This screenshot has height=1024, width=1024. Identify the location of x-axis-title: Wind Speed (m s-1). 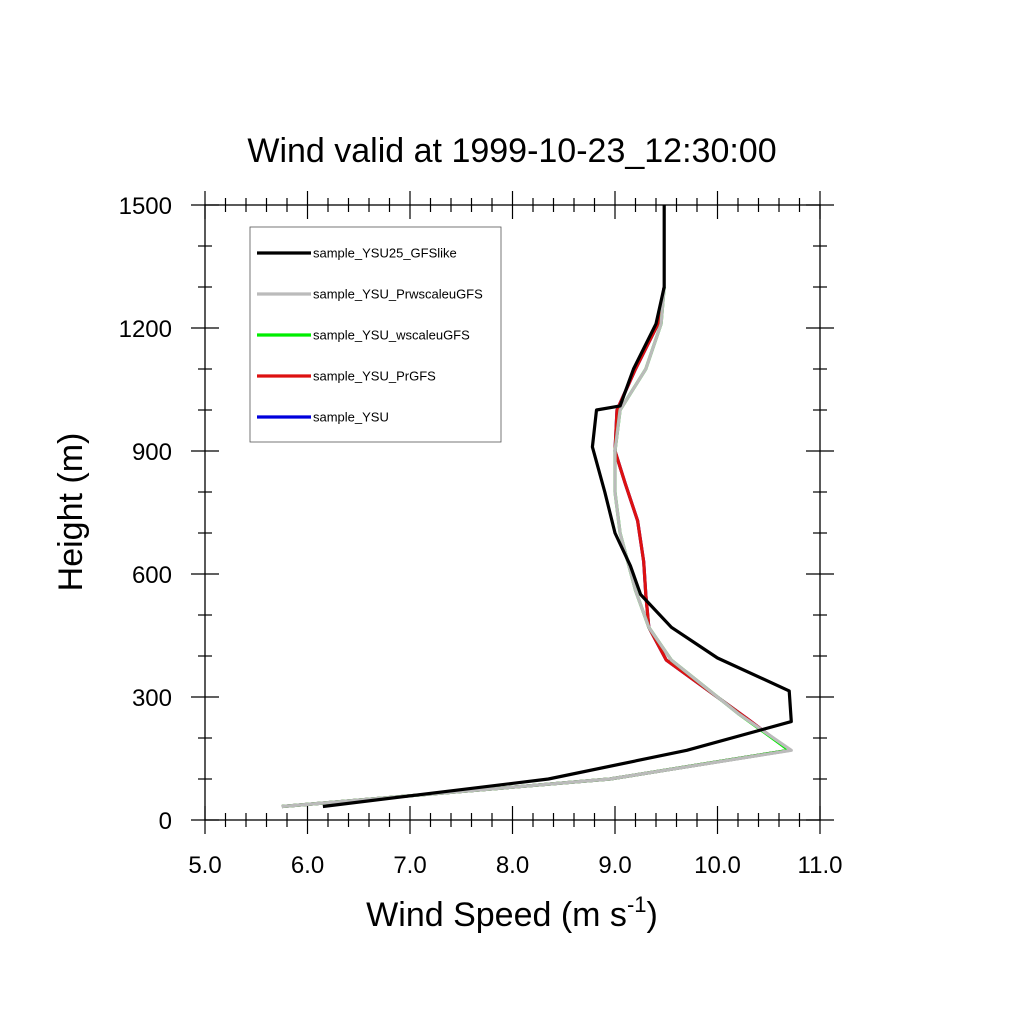
(512, 913).